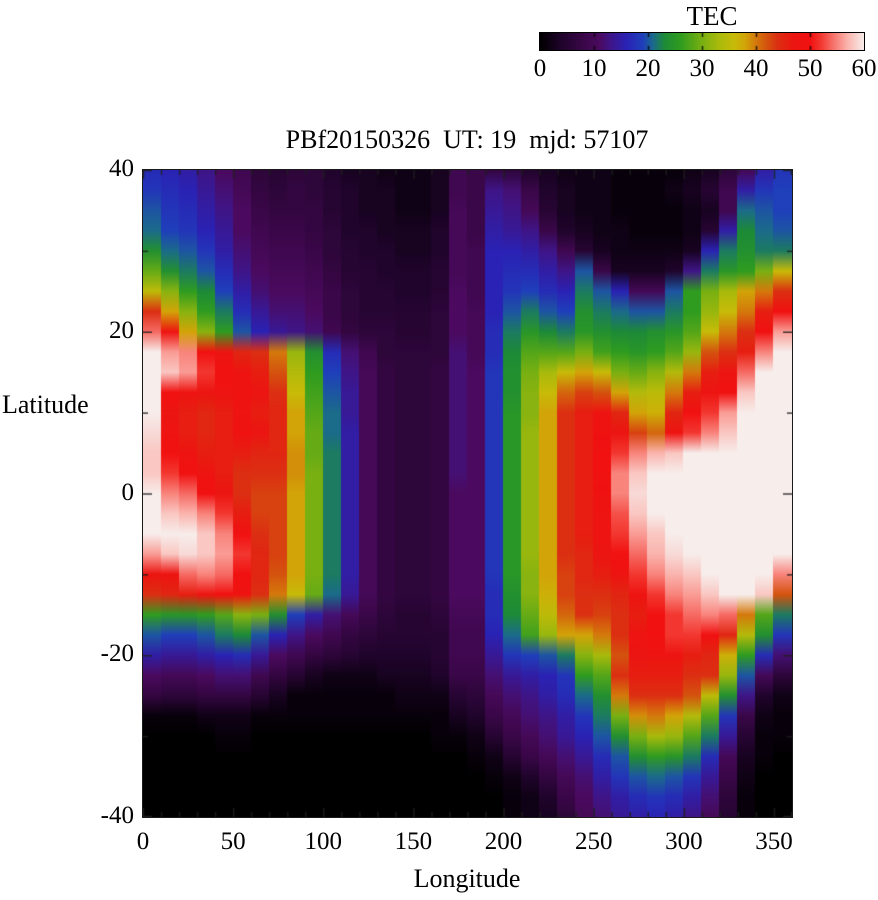  Describe the element at coordinates (702, 41) in the screenshot. I see `colorbar-gradient` at that location.